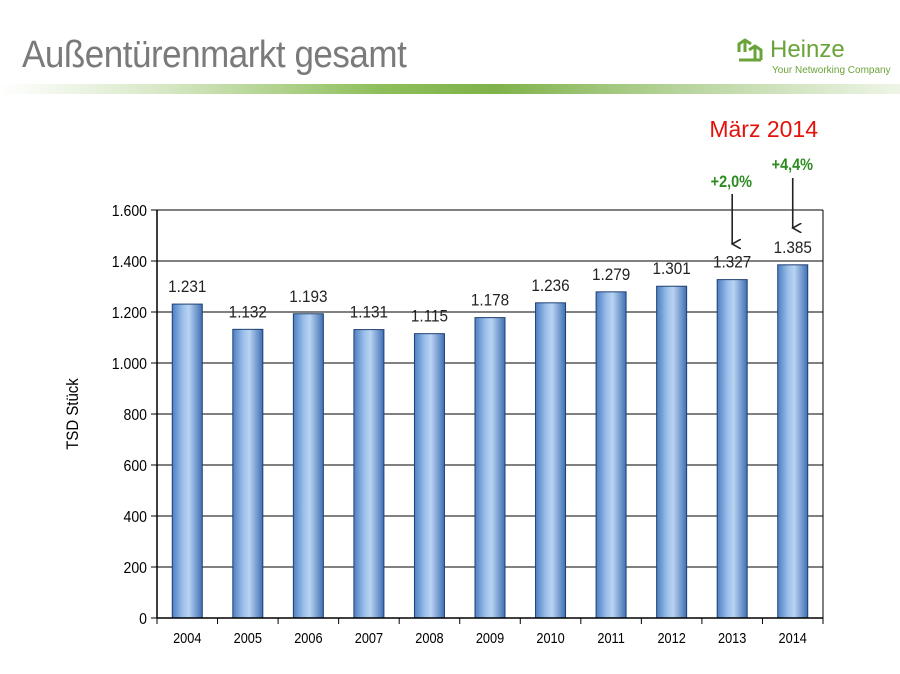 Image resolution: width=900 pixels, height=674 pixels. I want to click on x-tick-label: 2004, so click(187, 637).